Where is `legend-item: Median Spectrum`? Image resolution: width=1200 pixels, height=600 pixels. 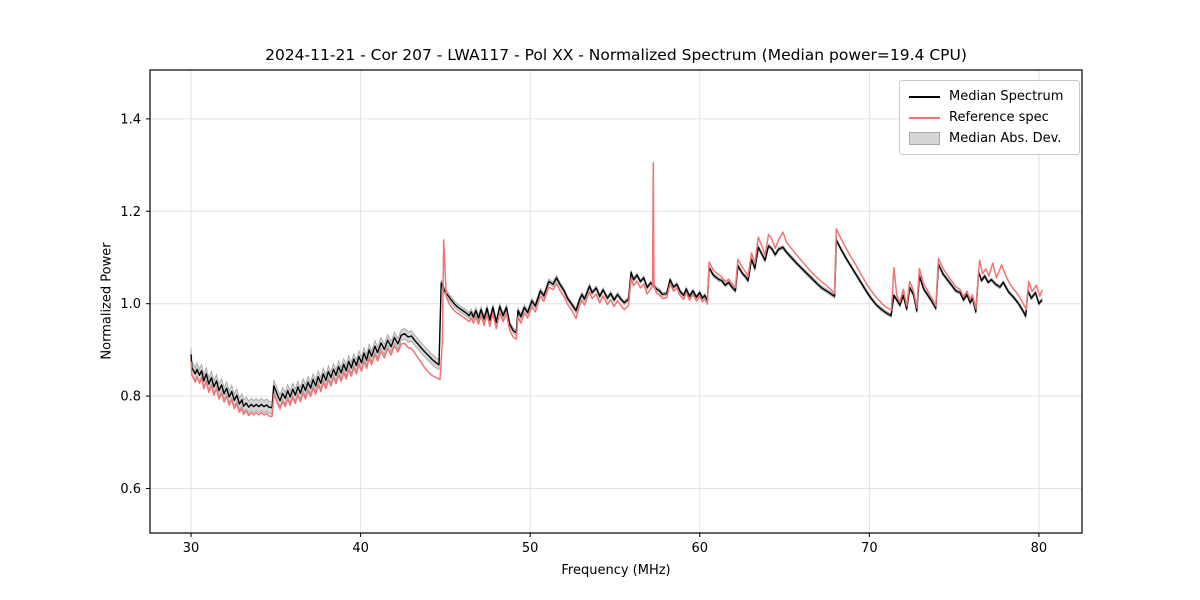
legend-item: Median Spectrum is located at coordinates (989, 96).